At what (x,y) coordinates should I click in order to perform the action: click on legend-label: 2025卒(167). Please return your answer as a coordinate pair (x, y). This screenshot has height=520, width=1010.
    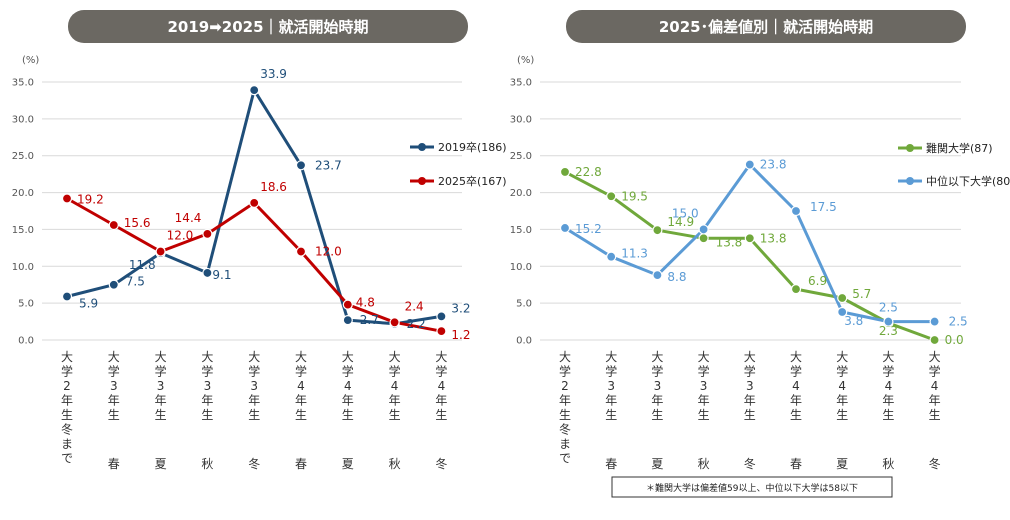
    Looking at the image, I should click on (472, 181).